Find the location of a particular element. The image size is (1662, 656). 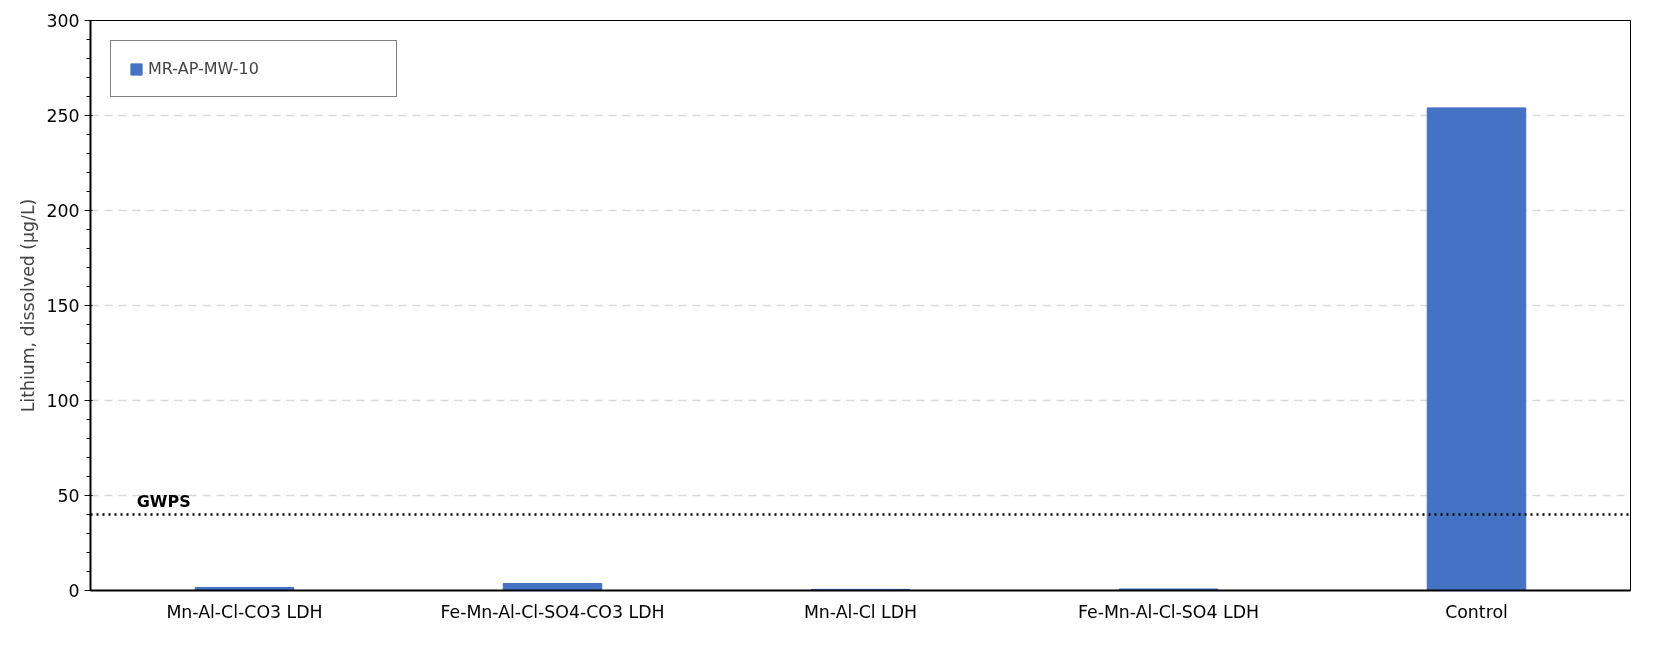

x-tick-label: Fe-Mn-Al-Cl-SO4 LDH is located at coordinates (1168, 611).